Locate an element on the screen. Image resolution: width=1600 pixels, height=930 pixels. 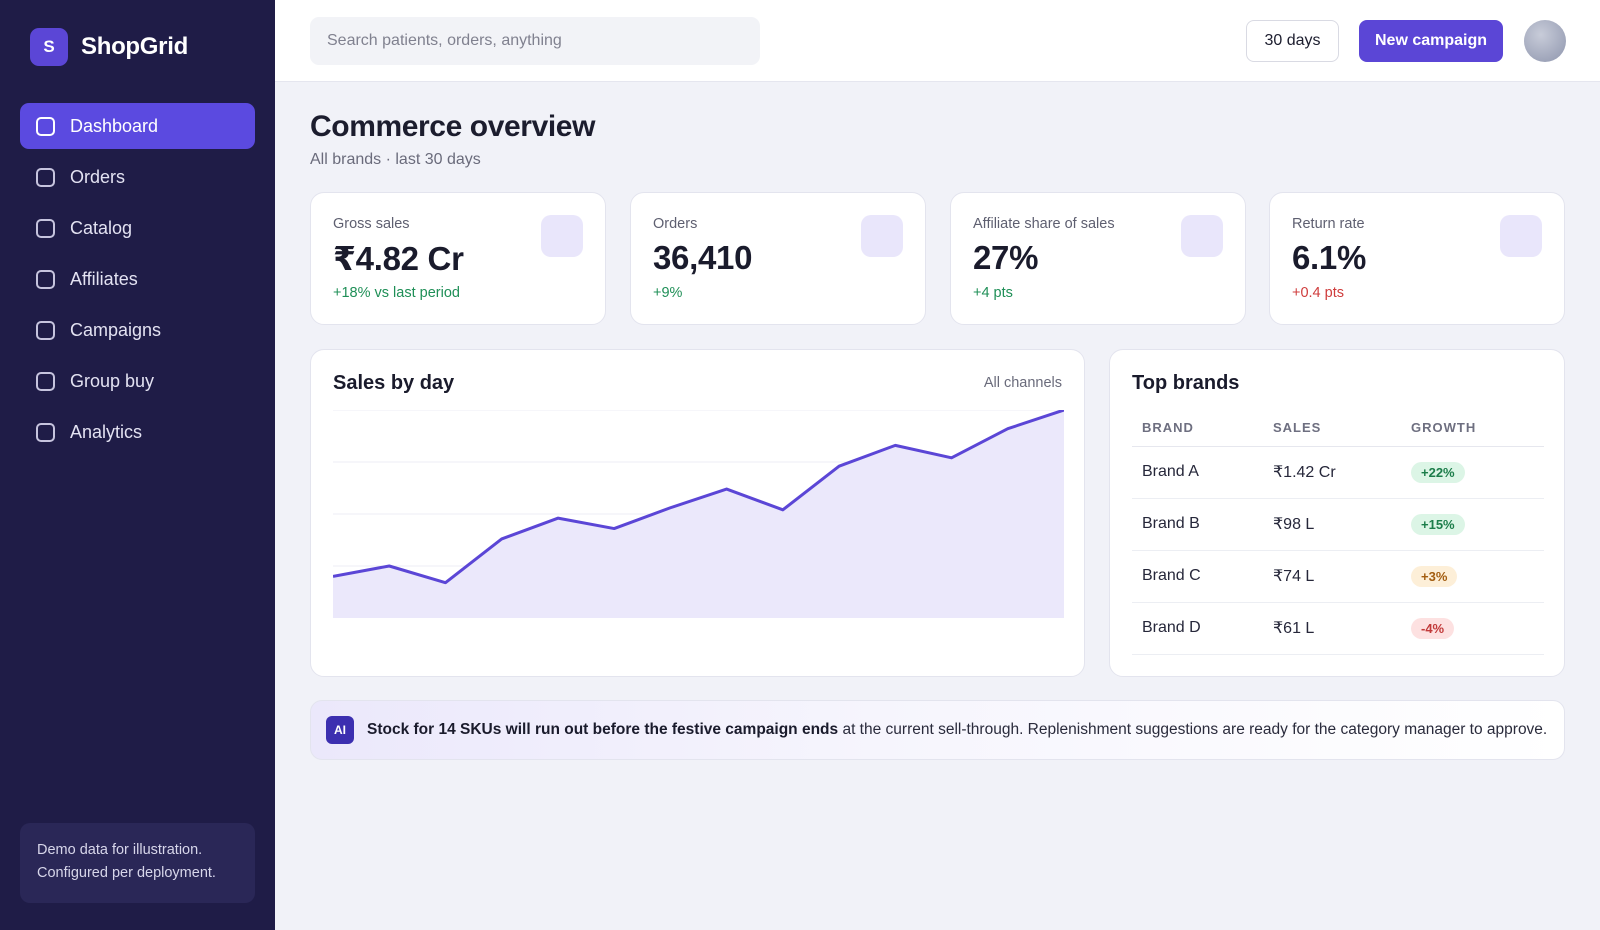
table-row: Brand B ₹98 L +15% is located at coordinates (1338, 524).